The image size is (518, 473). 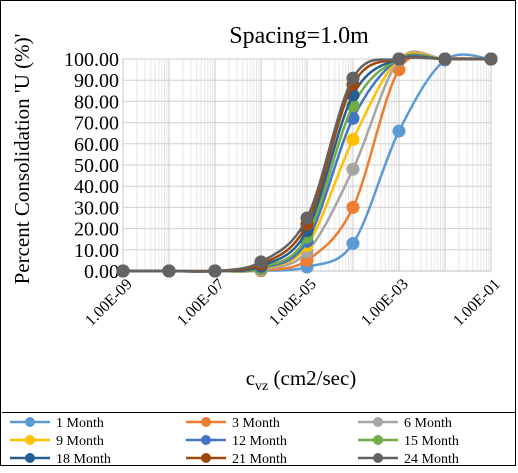 I want to click on legend-item: 9 Month, so click(x=57, y=441).